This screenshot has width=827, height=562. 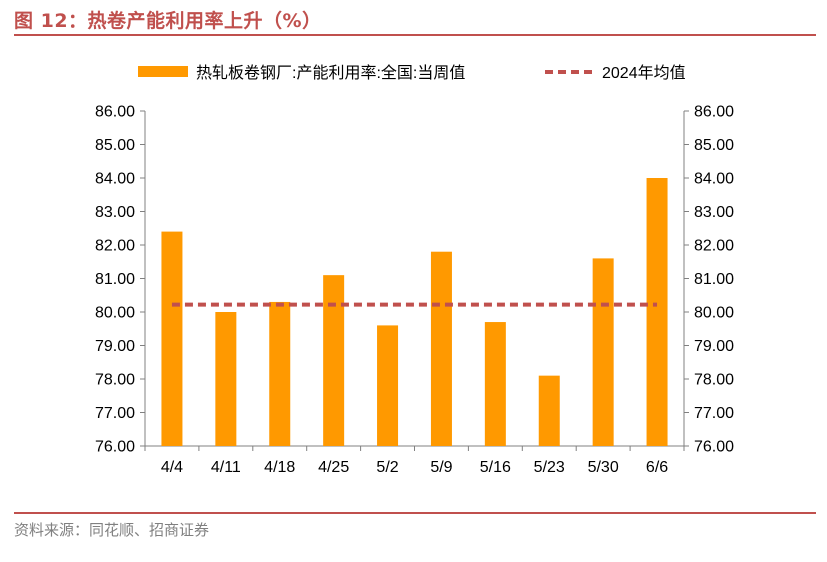 I want to click on right-y-tick-label: 81.00, so click(x=714, y=279).